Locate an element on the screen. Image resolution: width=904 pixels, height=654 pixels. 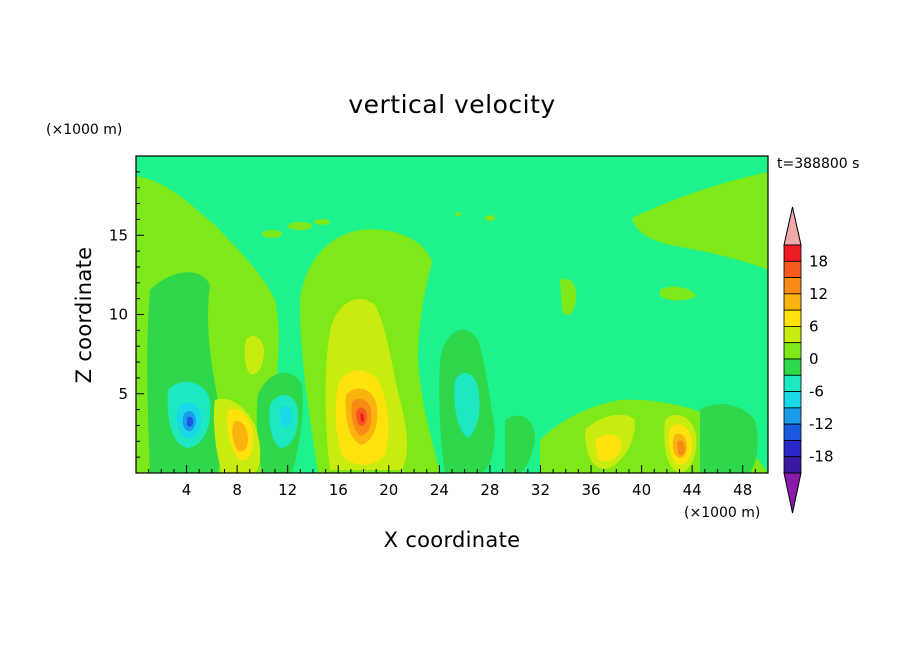
colorbar-tick-label: 12 is located at coordinates (818, 294).